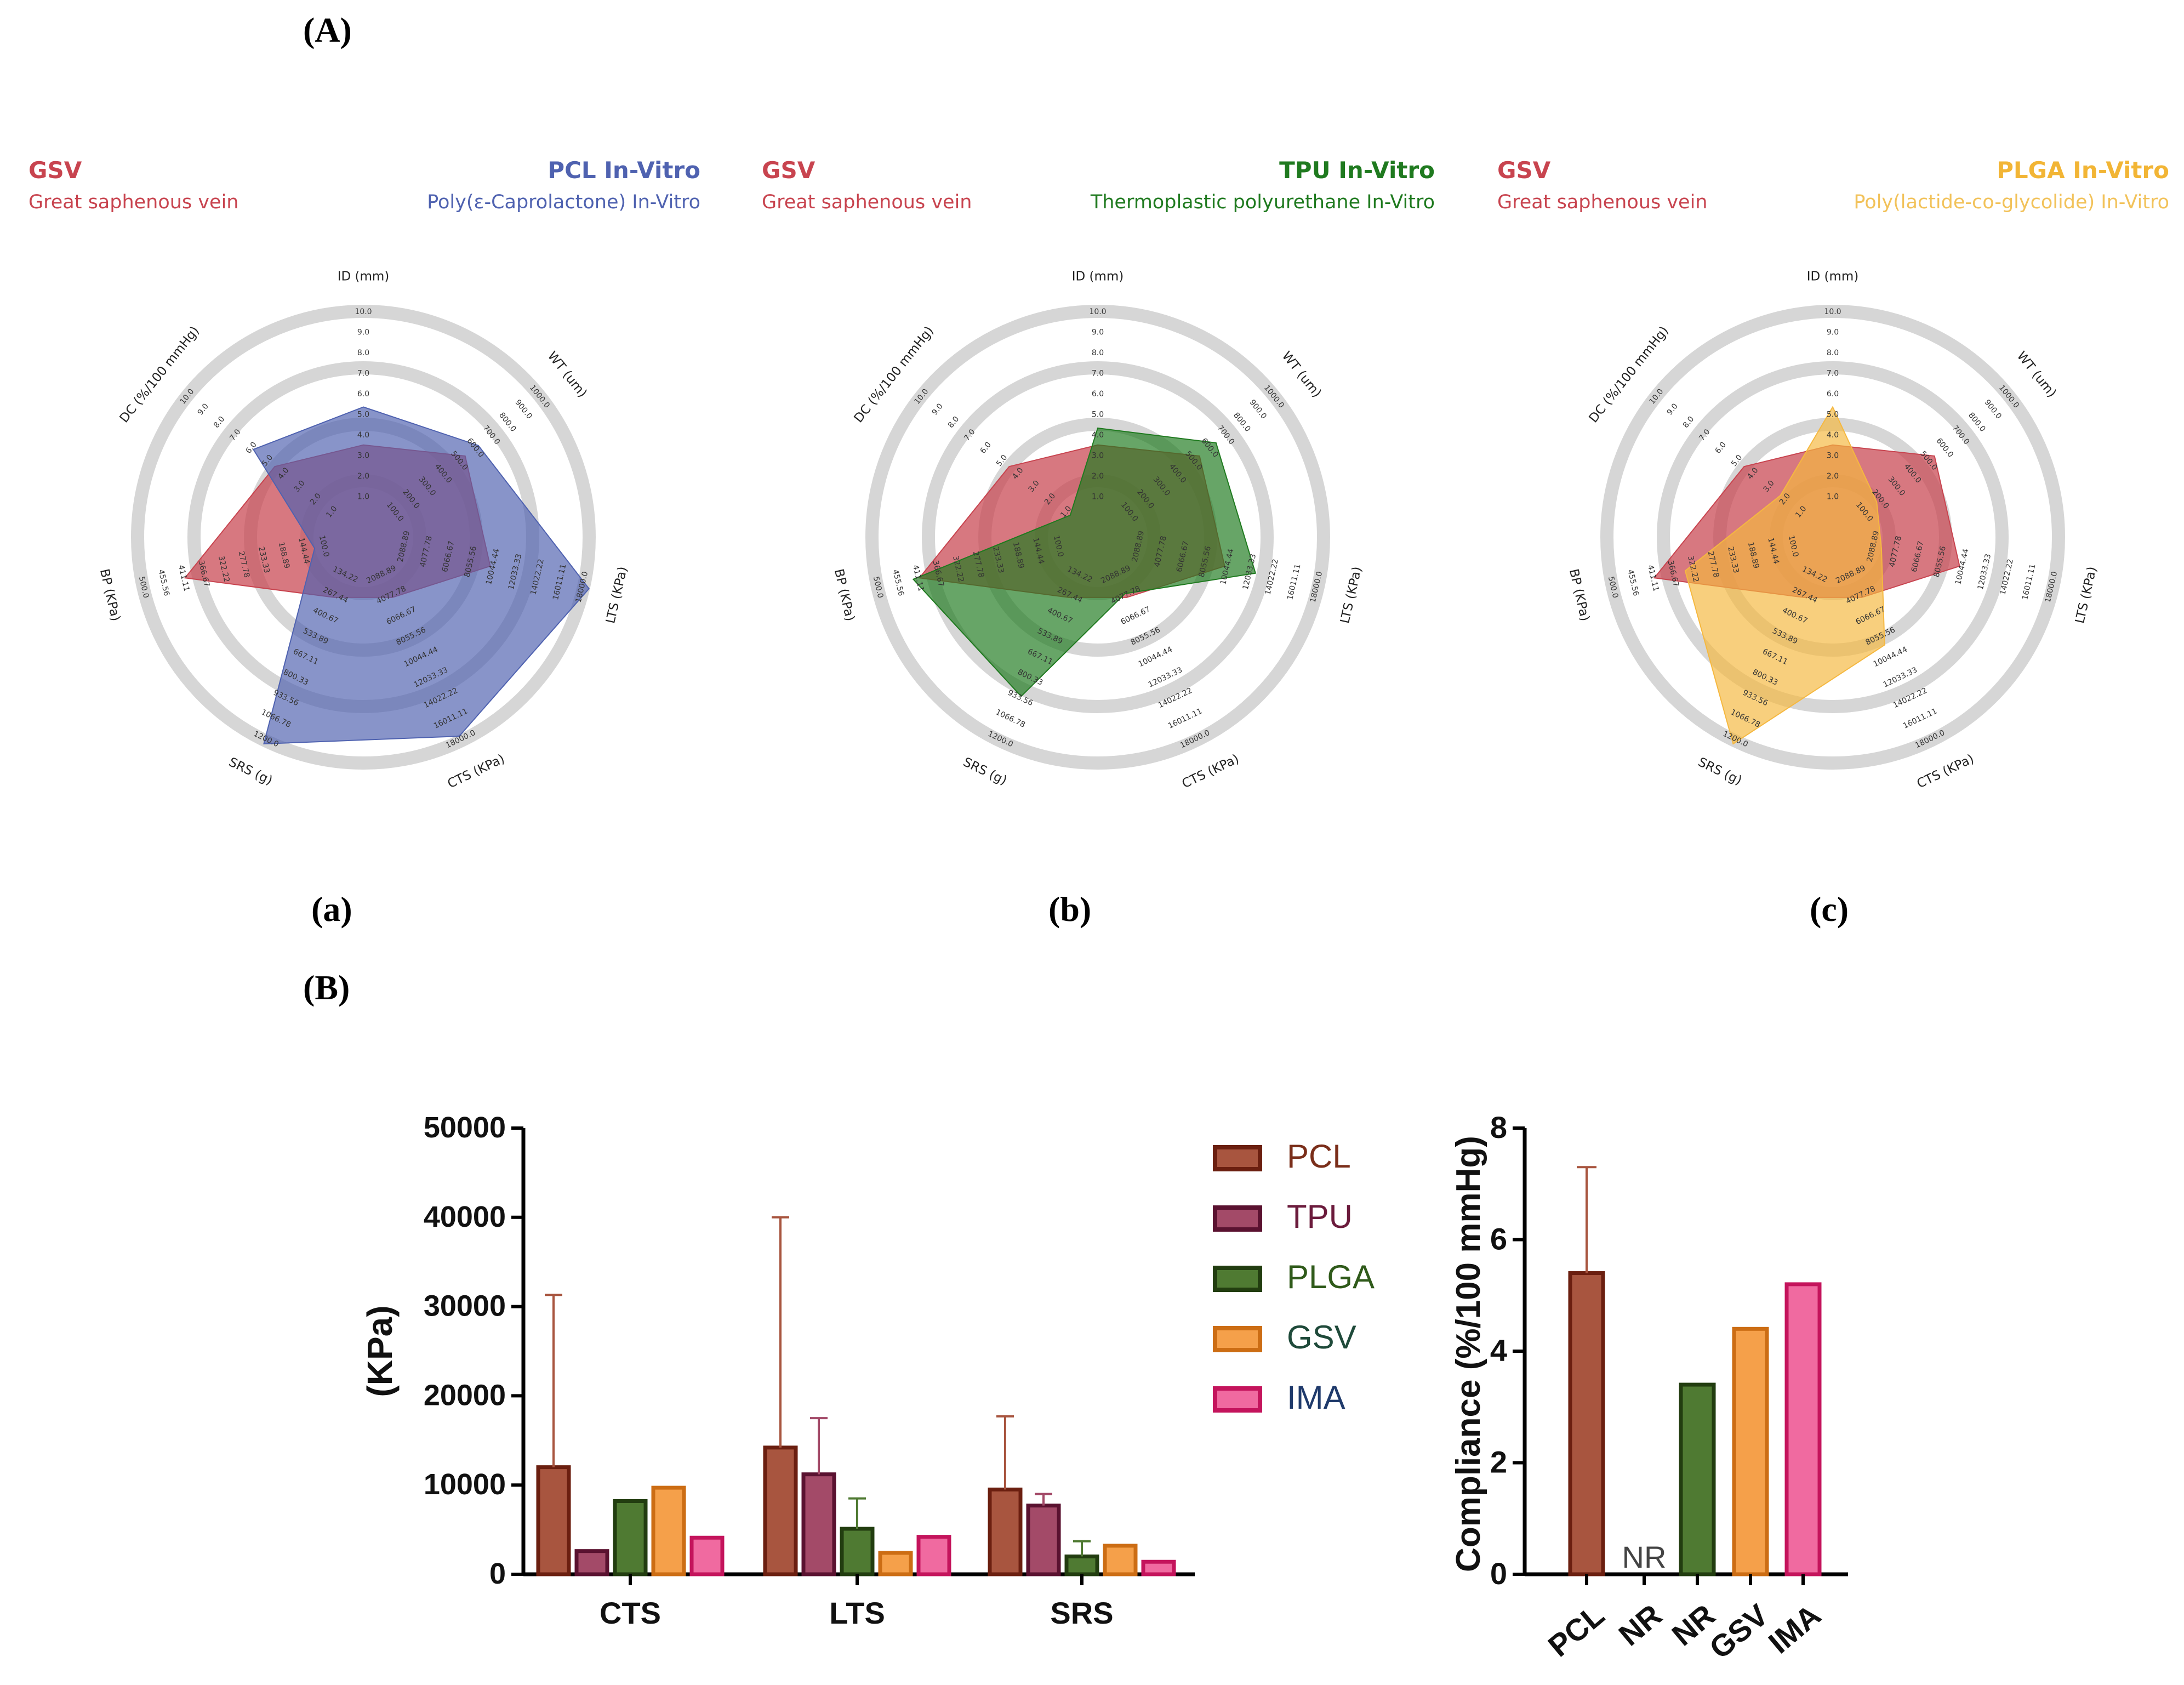 The image size is (2184, 1685). Describe the element at coordinates (1237, 1279) in the screenshot. I see `legend-swatch-plga` at that location.